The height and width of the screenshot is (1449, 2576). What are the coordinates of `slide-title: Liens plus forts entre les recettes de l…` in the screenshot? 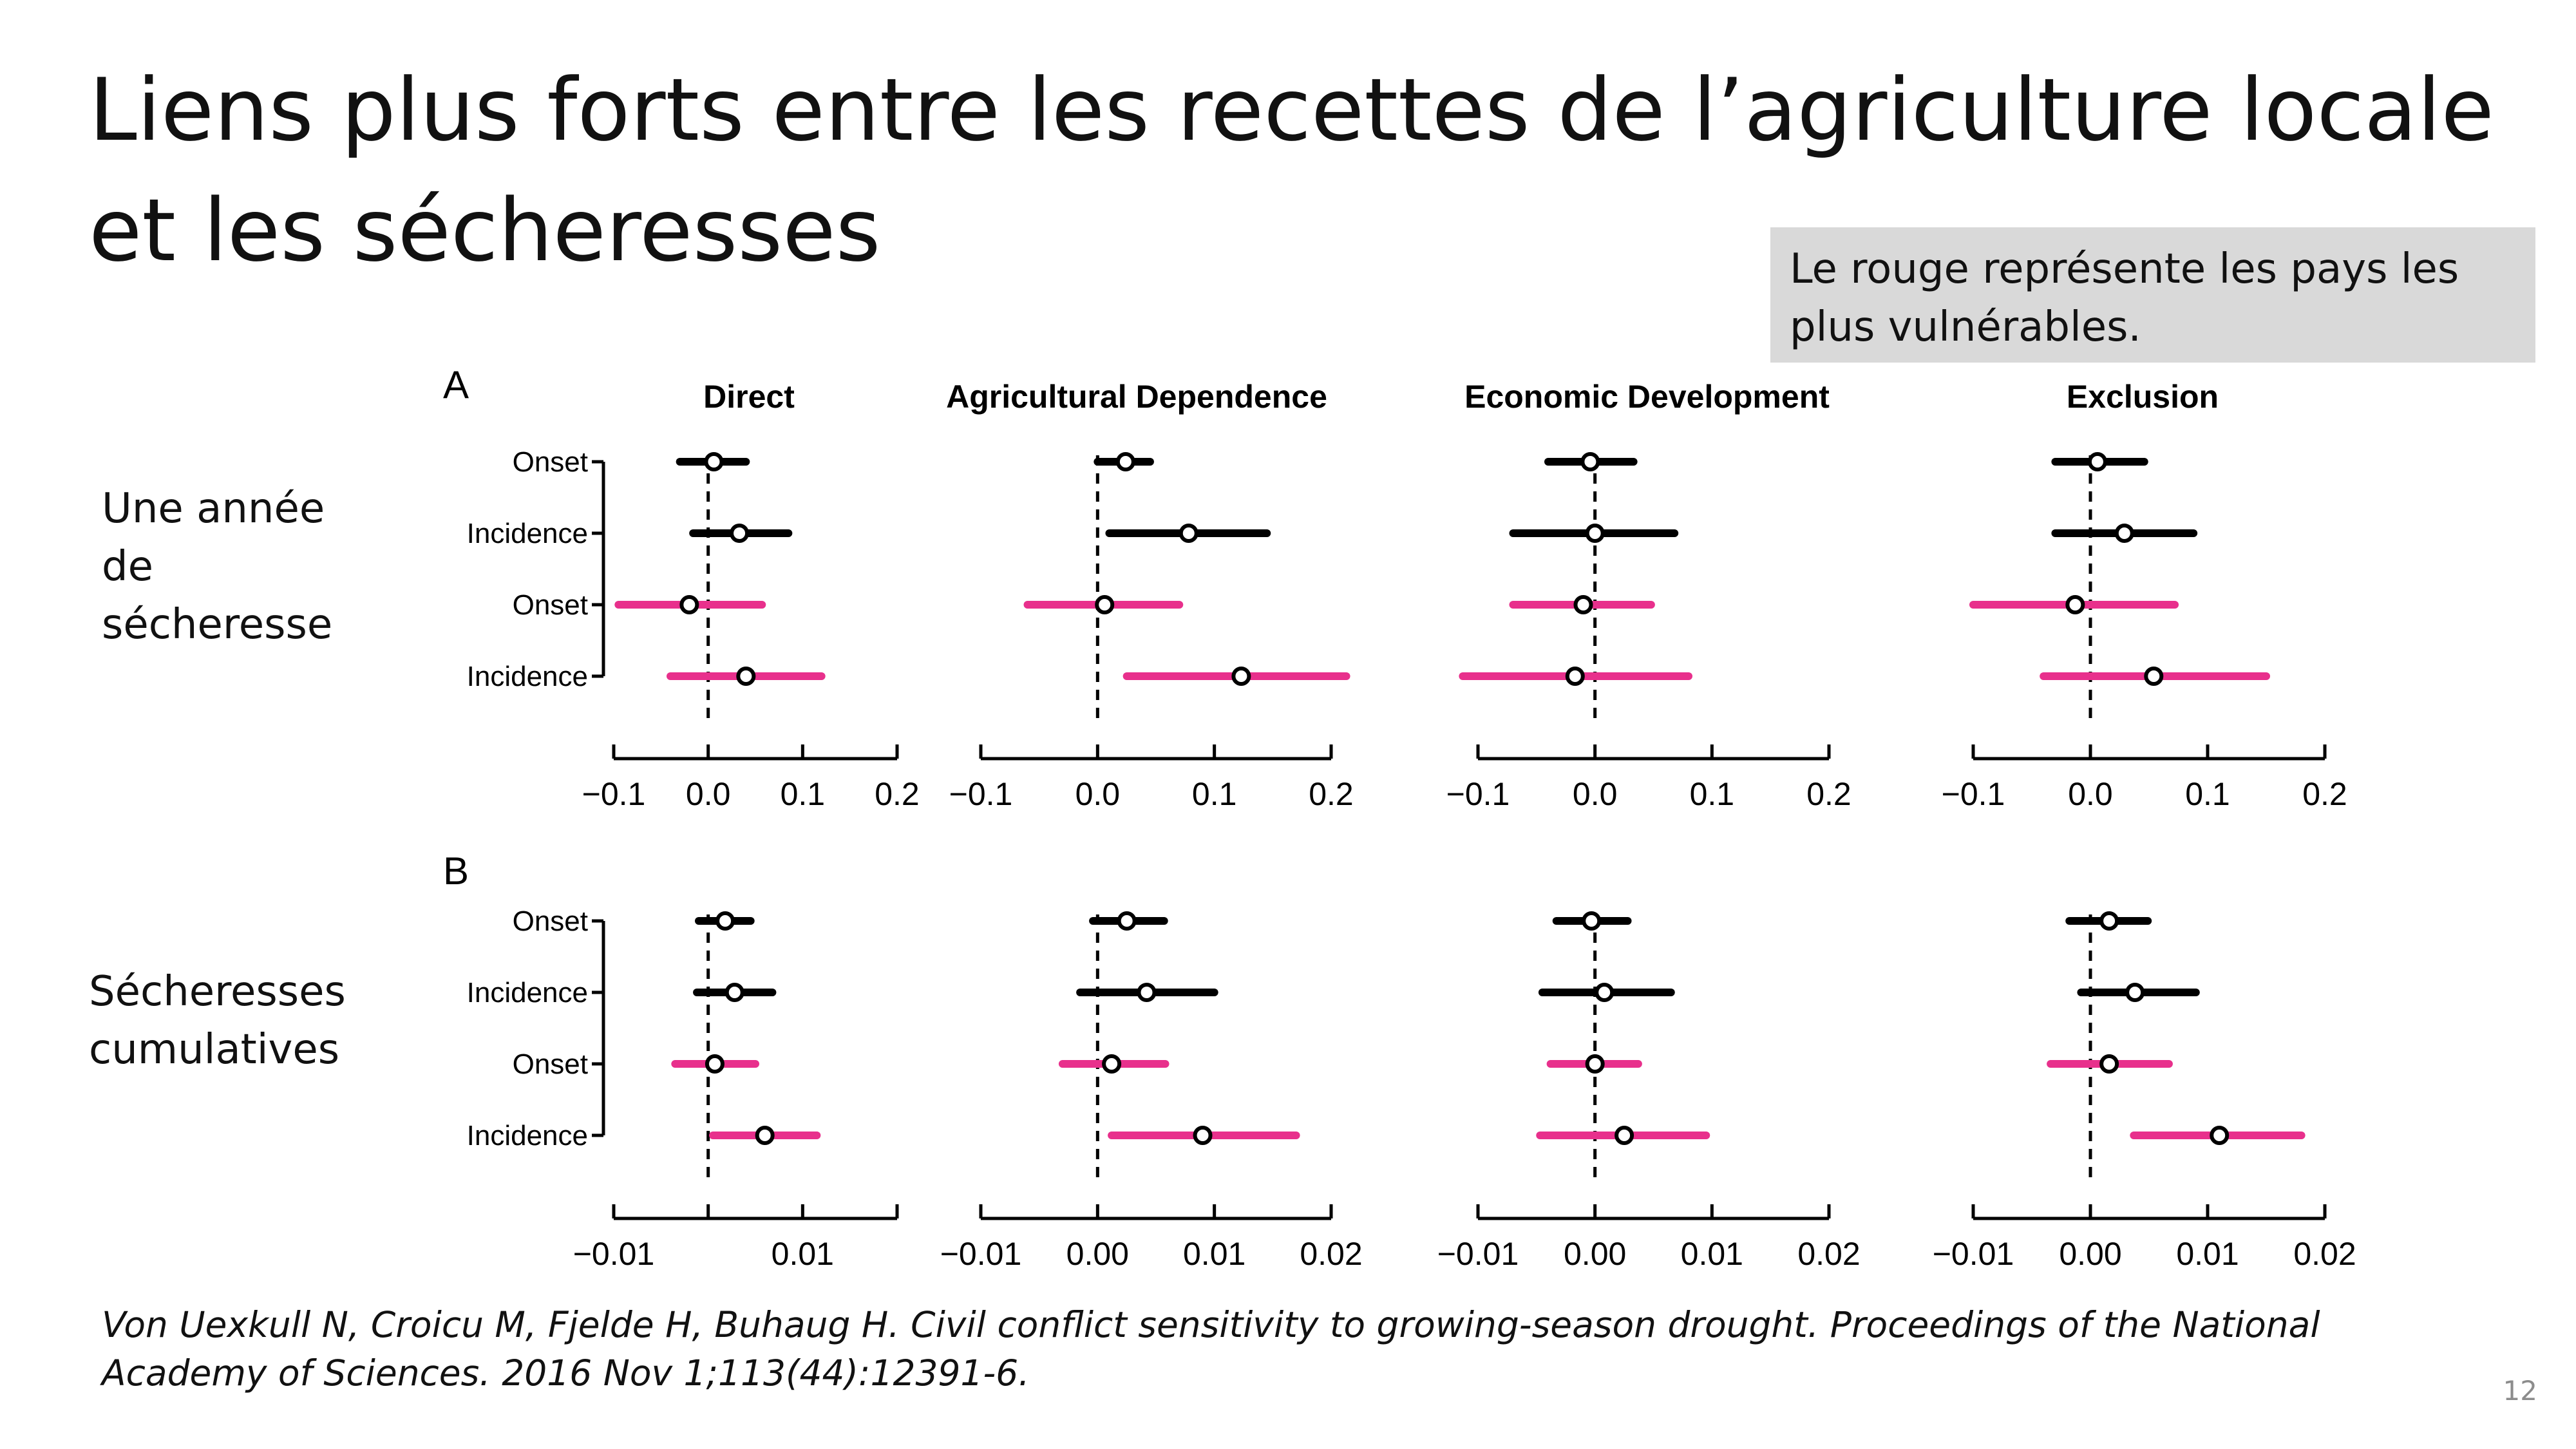 It's located at (1291, 170).